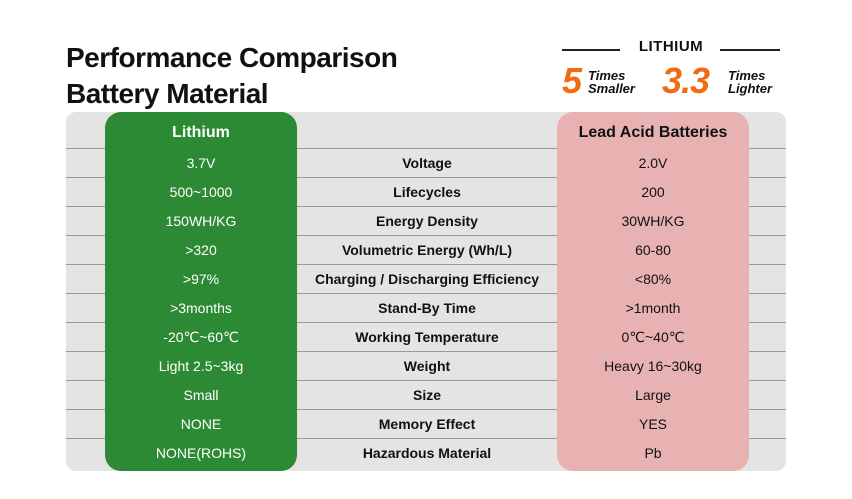 The width and height of the screenshot is (852, 499). Describe the element at coordinates (653, 308) in the screenshot. I see `lead-acid-value-standby-time: >1month` at that location.